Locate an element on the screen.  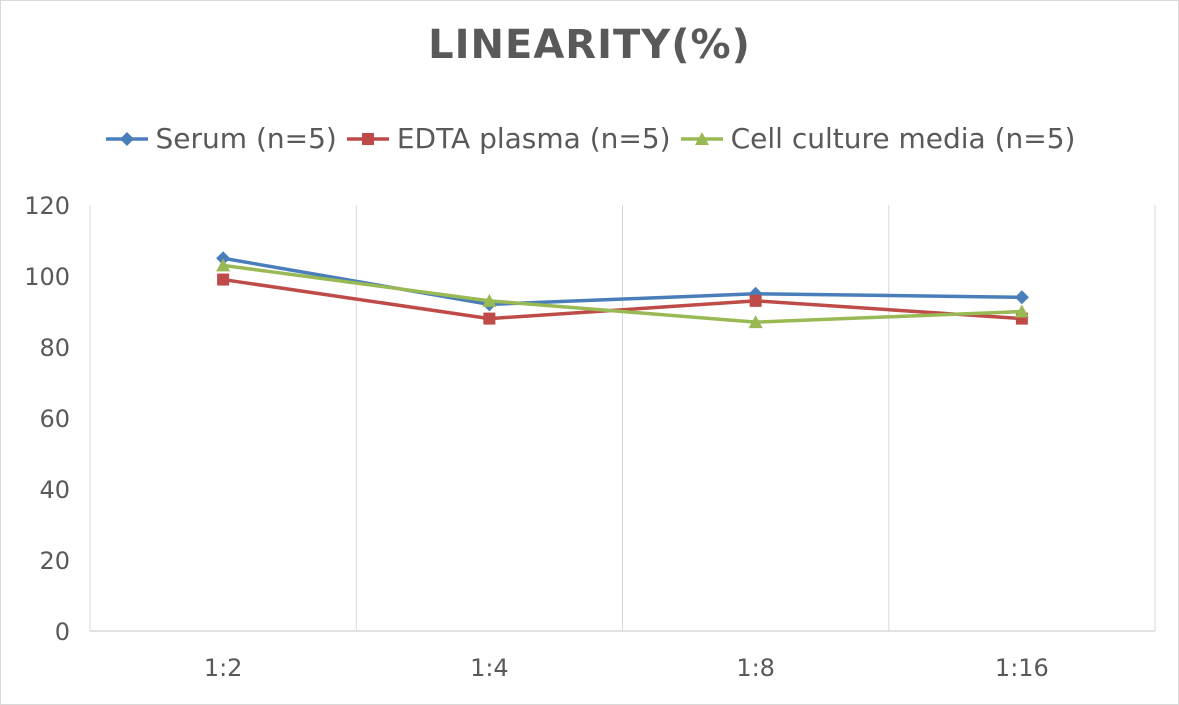
y-tick-label: 120 is located at coordinates (47, 206).